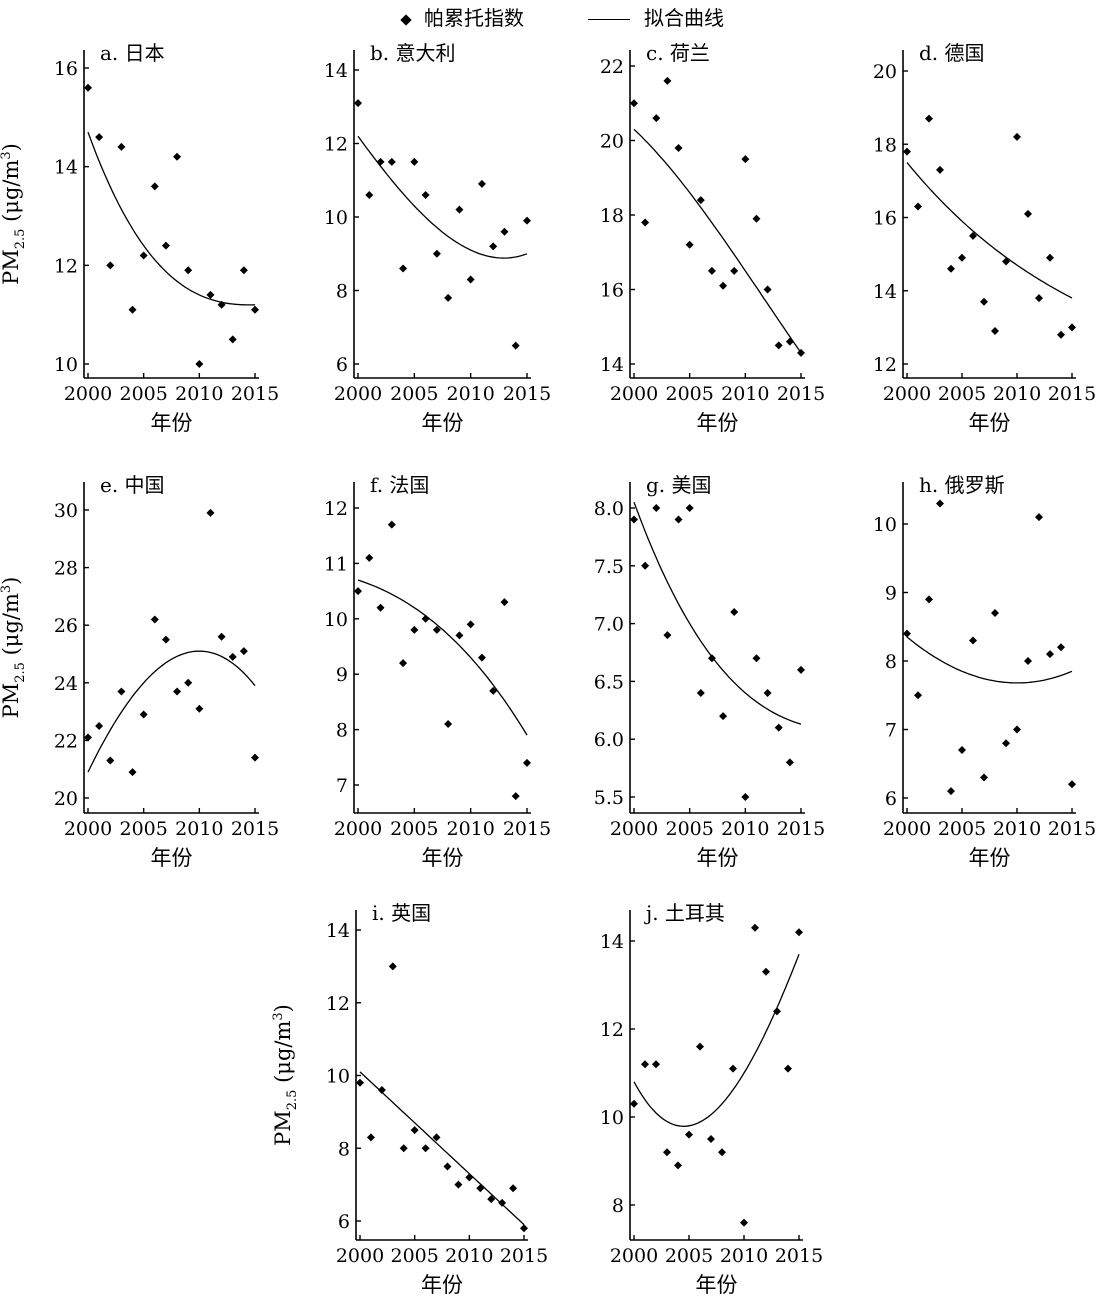 This screenshot has width=1100, height=1296. I want to click on legend-line-label: 拟合曲线, so click(684, 18).